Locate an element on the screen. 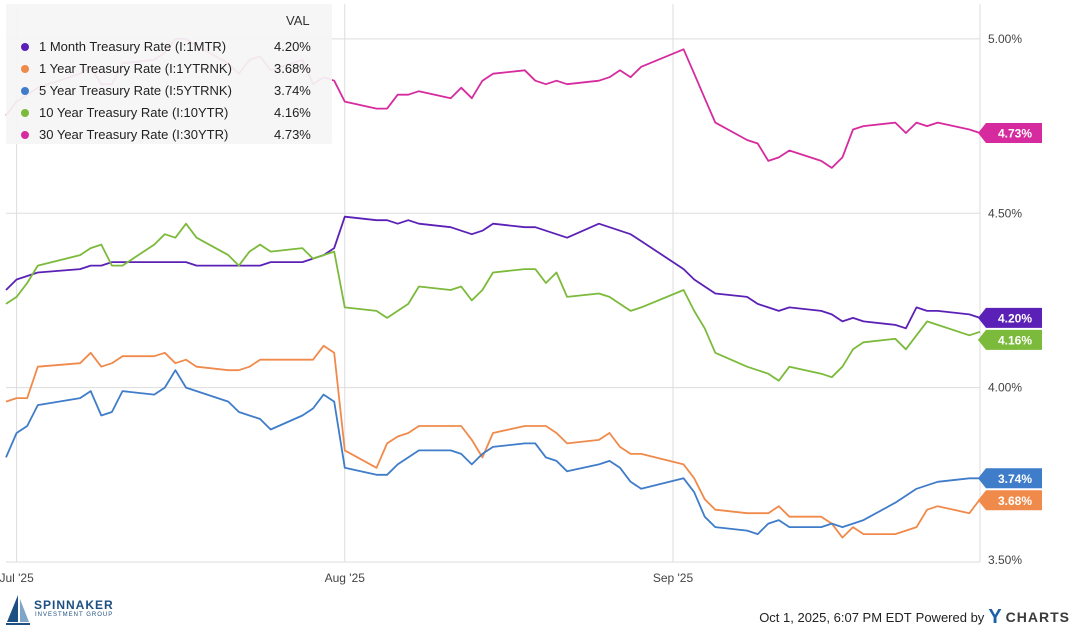 This screenshot has width=1080, height=631. legend-value: 4.16% is located at coordinates (292, 112).